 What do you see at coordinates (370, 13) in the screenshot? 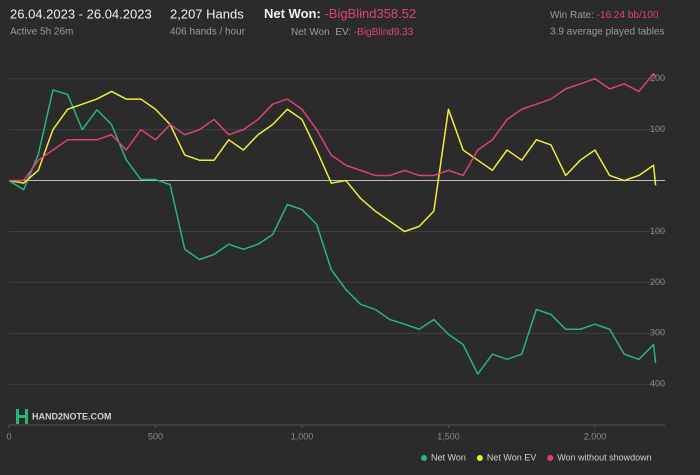
I see `net-won-value: -BigBlind358.52` at bounding box center [370, 13].